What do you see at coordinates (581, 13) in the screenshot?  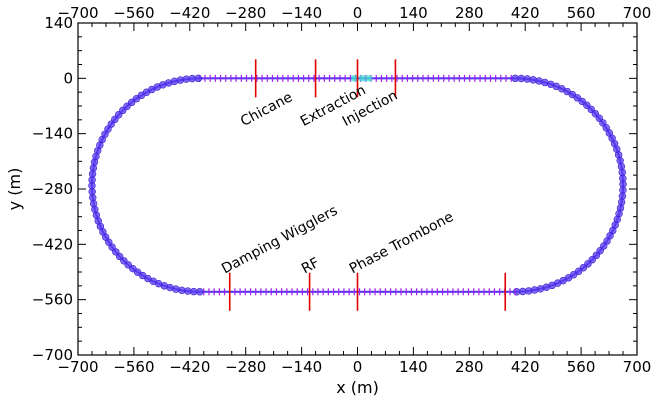 I see `x-tick-label-top: 560` at bounding box center [581, 13].